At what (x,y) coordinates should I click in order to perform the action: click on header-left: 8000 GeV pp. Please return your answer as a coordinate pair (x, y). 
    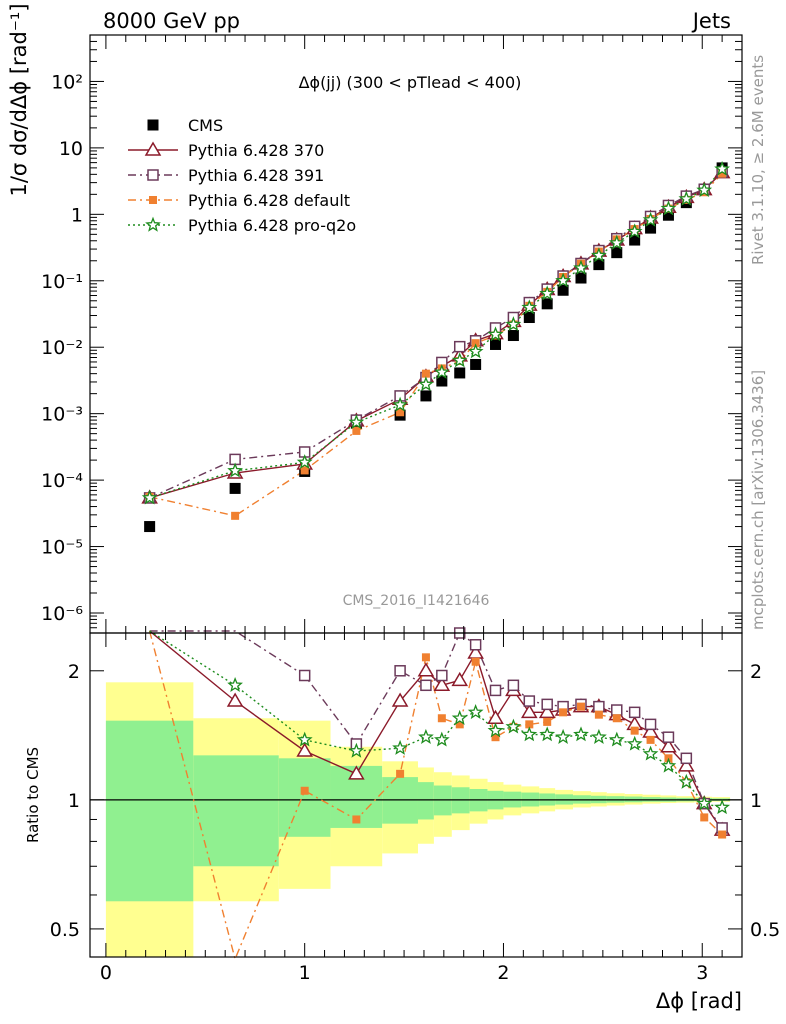
    Looking at the image, I should click on (171, 21).